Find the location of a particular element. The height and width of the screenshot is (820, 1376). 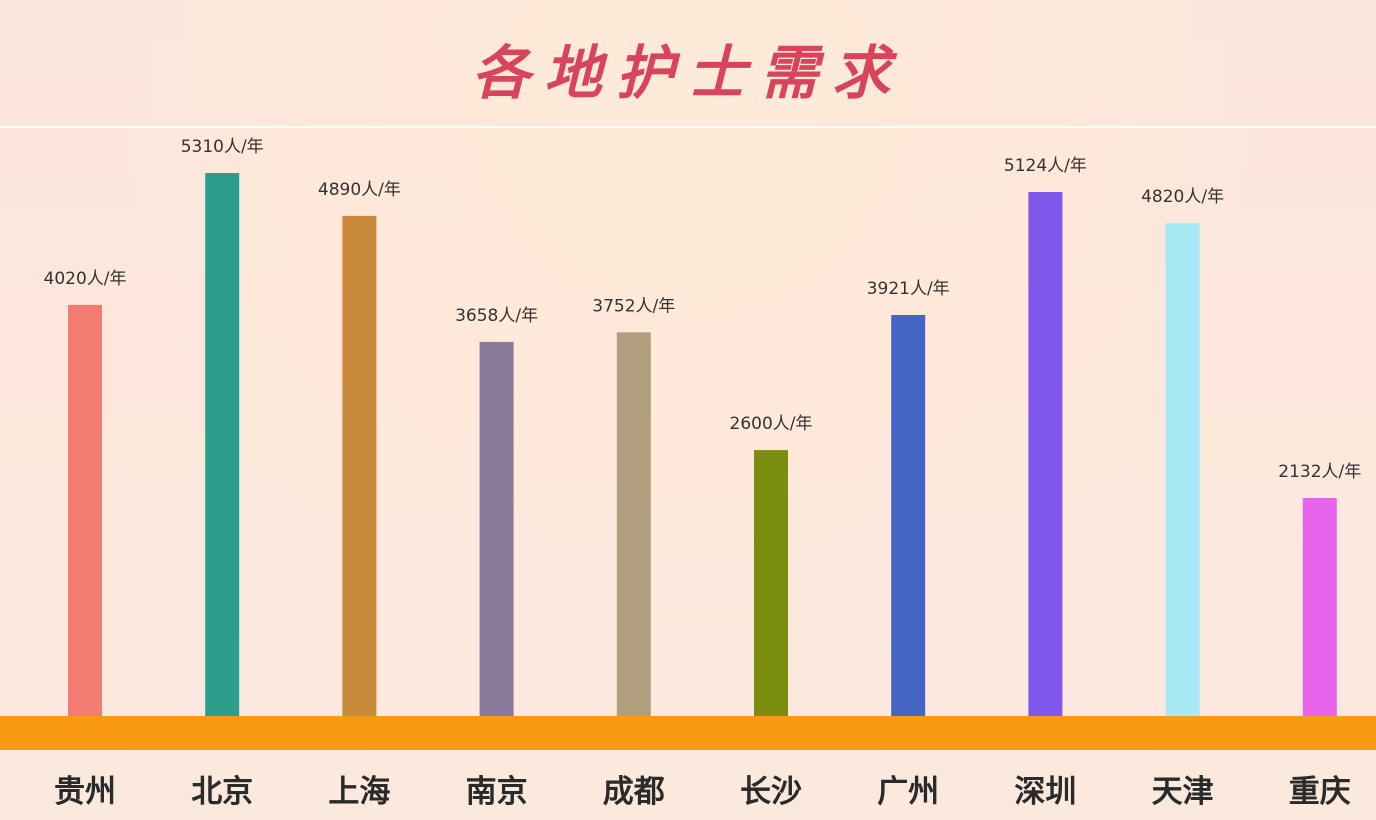

category-label-0: 贵州 is located at coordinates (85, 792).